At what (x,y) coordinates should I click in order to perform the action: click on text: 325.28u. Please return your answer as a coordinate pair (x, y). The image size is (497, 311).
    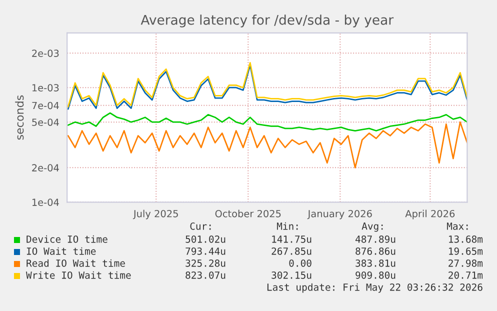
    Looking at the image, I should click on (206, 263).